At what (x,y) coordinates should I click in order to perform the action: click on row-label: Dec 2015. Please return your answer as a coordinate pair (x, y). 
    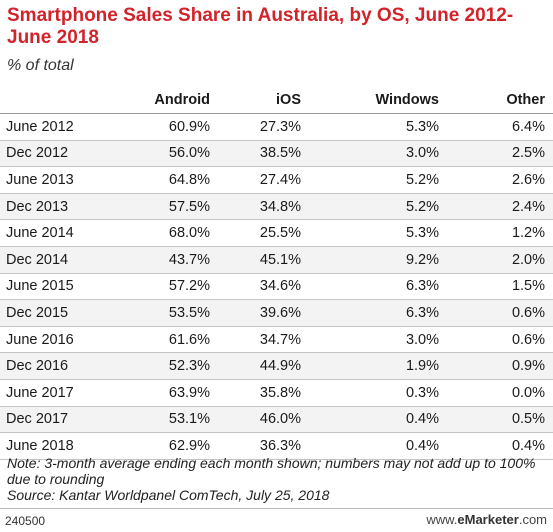
    Looking at the image, I should click on (55, 313).